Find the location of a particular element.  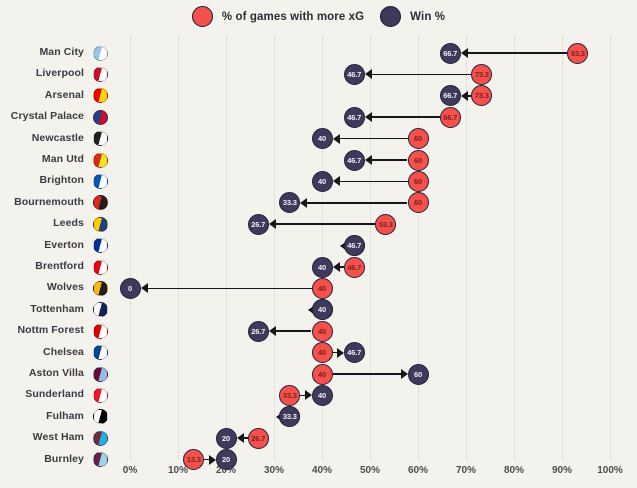

legend-item-xg: % of games with more xG is located at coordinates (278, 16).